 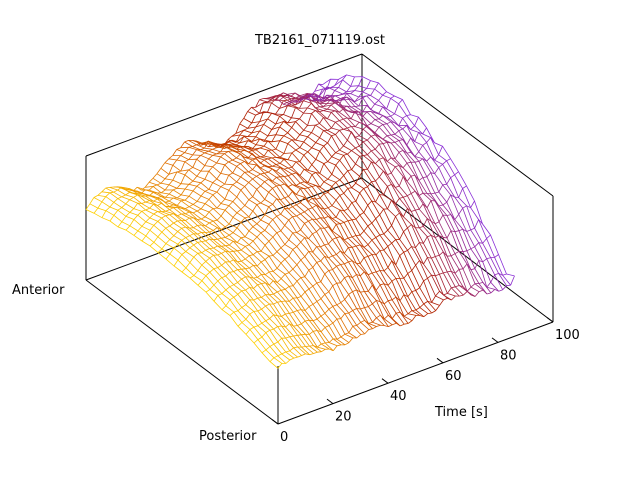 I want to click on time-axis-ticks: 0 20 40 60 80 100, so click(x=425, y=381).